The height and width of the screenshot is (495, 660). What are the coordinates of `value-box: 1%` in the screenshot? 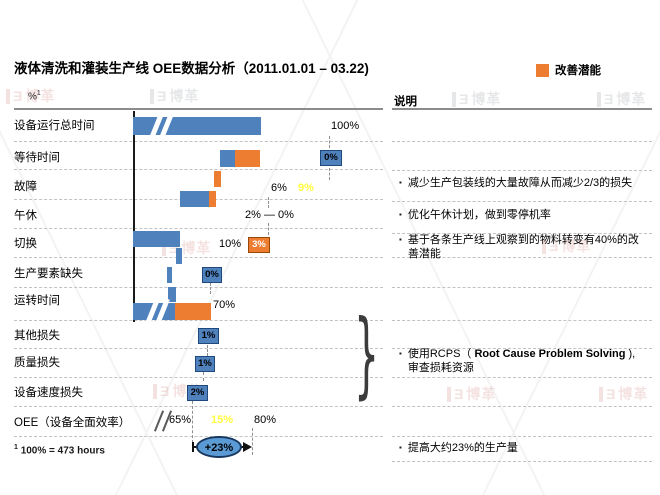 It's located at (205, 364).